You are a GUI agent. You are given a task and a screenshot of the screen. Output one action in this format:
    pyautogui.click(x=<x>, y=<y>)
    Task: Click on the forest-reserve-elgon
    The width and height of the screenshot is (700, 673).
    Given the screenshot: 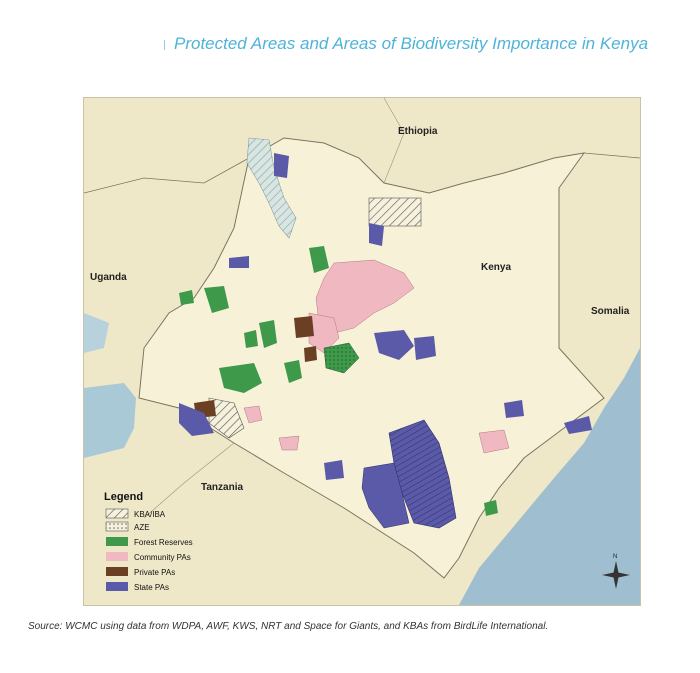 What is the action you would take?
    pyautogui.click(x=216, y=299)
    